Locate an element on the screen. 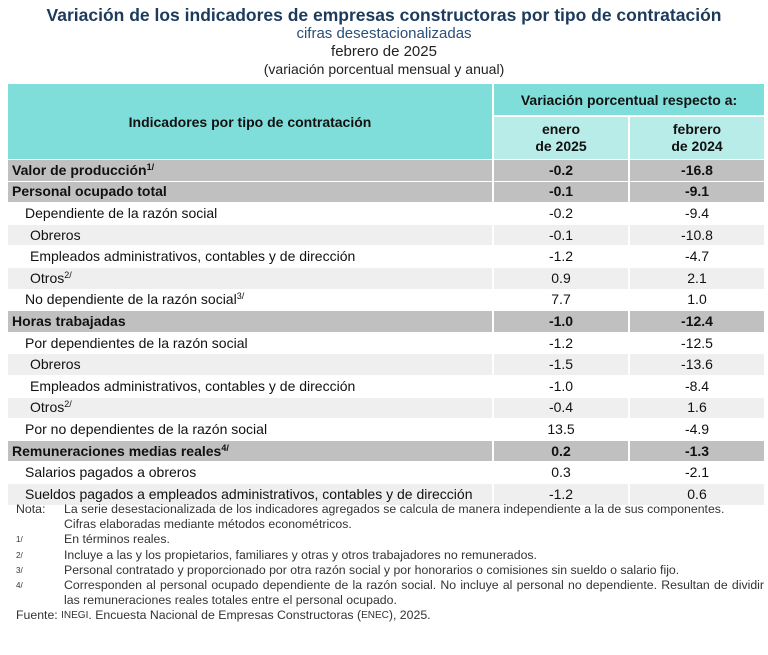  source-org: INEGI is located at coordinates (75, 616).